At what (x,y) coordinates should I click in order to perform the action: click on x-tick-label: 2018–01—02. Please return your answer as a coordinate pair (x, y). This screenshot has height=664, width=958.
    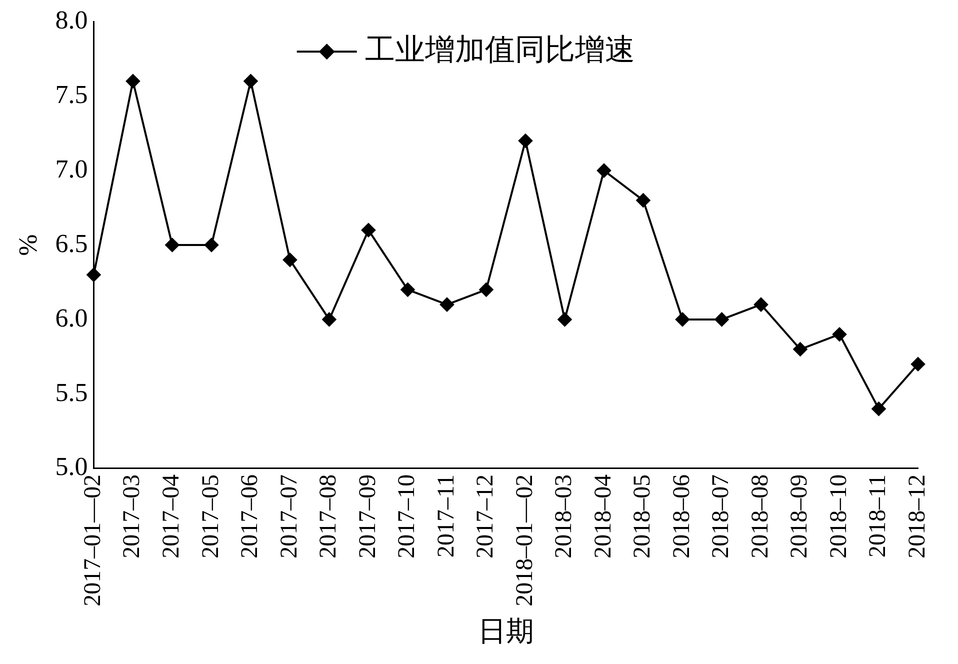
    Looking at the image, I should click on (525, 540).